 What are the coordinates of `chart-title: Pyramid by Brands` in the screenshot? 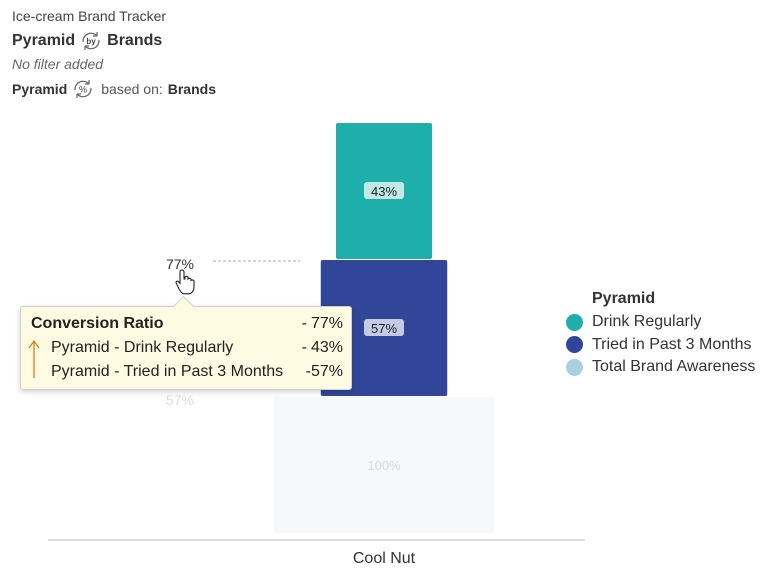 It's located at (87, 41).